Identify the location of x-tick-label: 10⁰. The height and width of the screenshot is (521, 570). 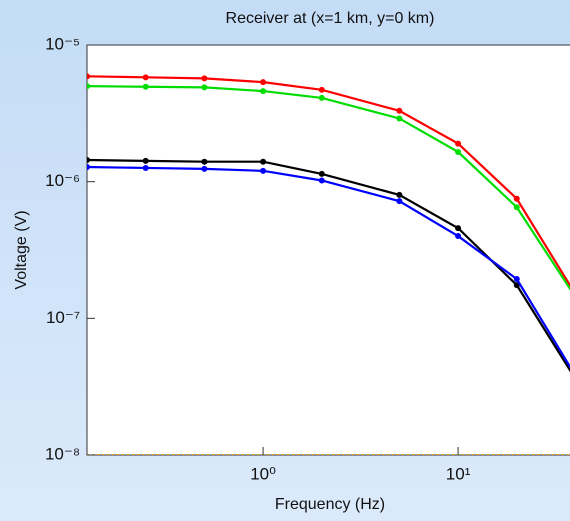
(263, 473).